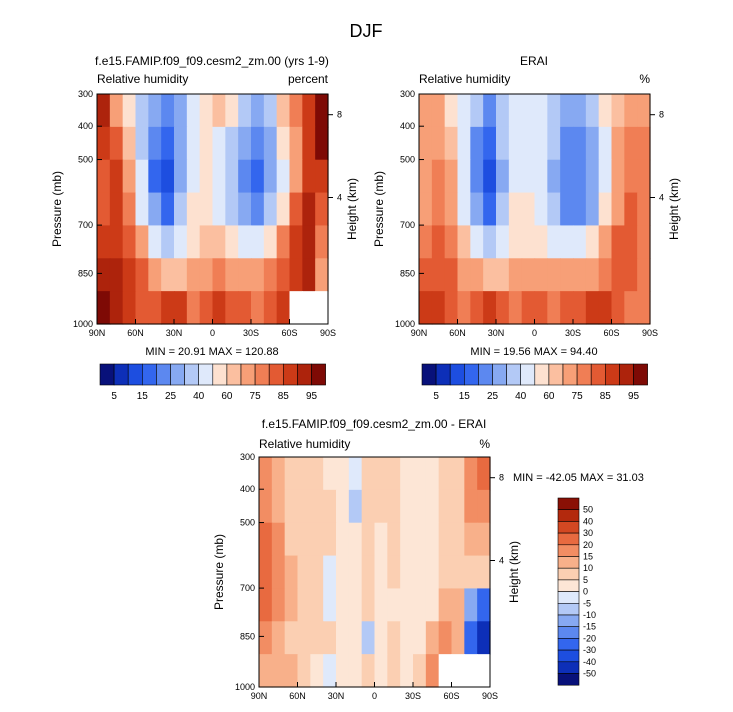 Image resolution: width=733 pixels, height=712 pixels. Describe the element at coordinates (589, 662) in the screenshot. I see `colorbar-label: -40` at that location.